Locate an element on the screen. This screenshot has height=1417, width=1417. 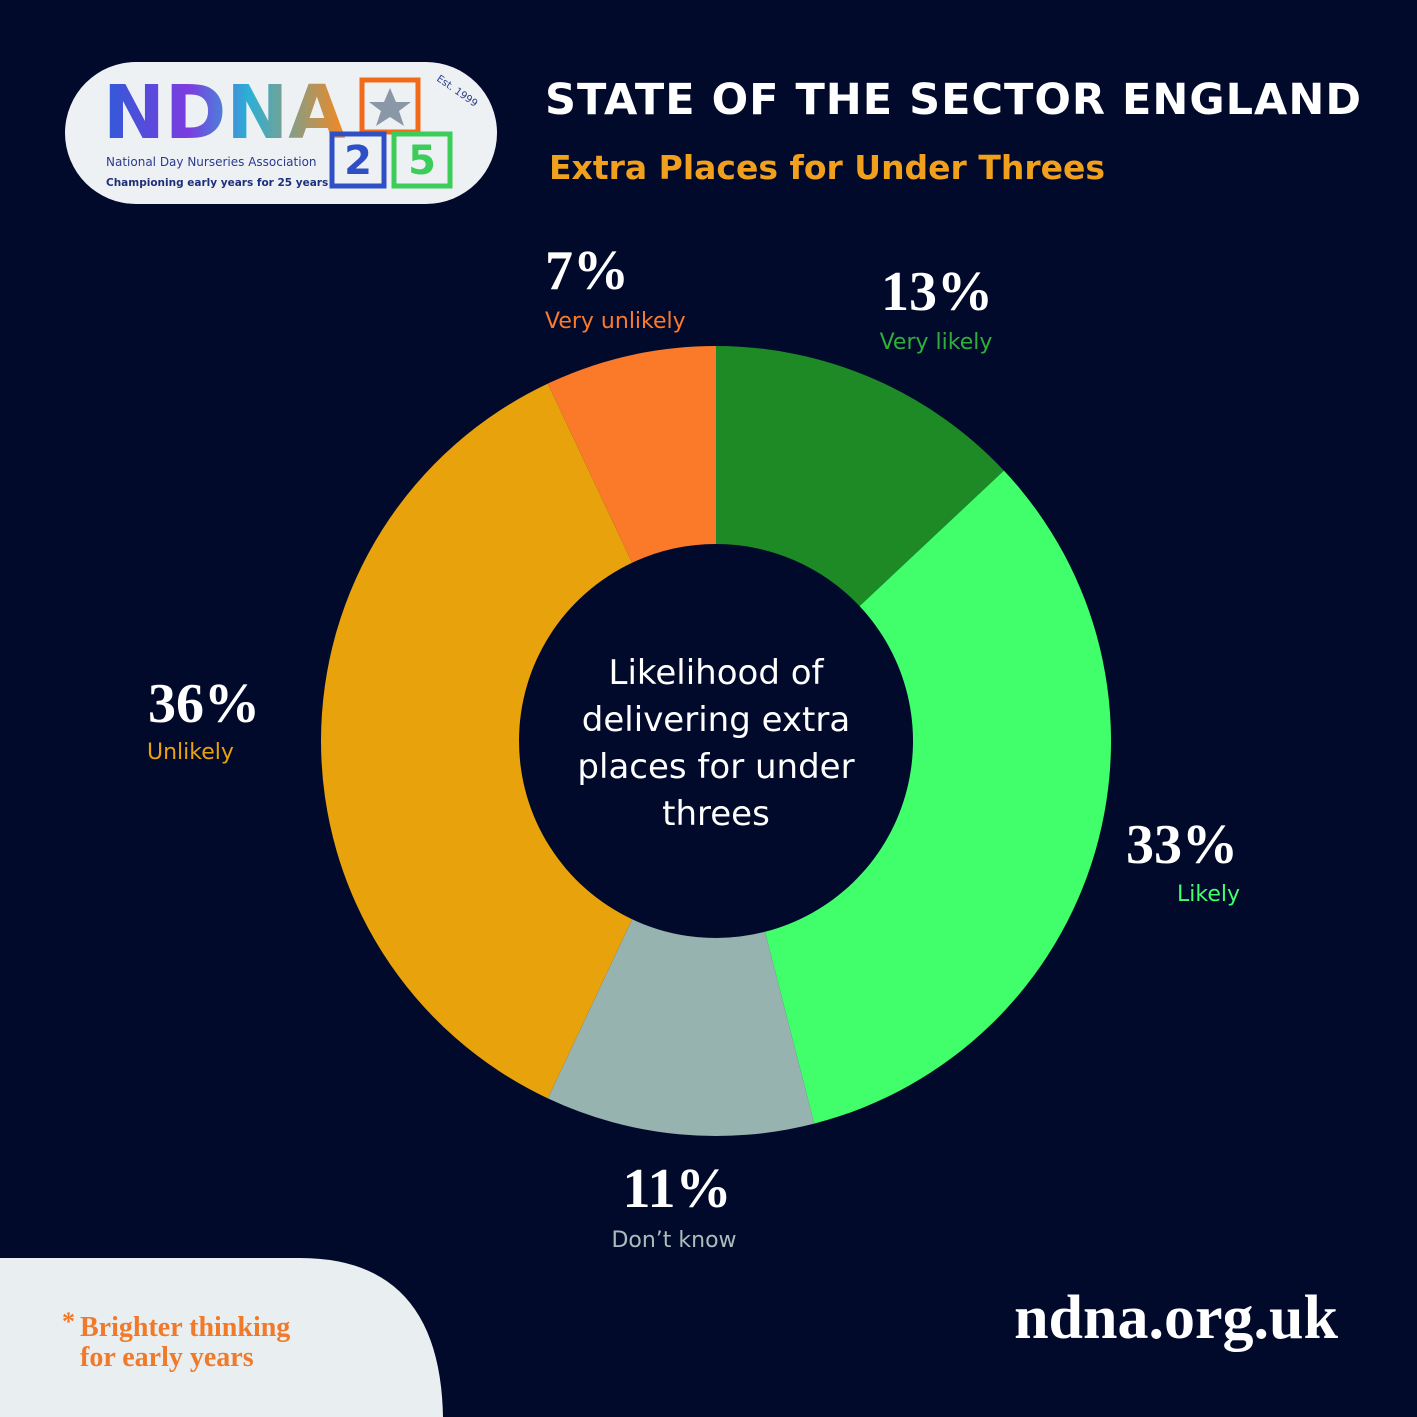
value-label: 11% is located at coordinates (677, 1189).